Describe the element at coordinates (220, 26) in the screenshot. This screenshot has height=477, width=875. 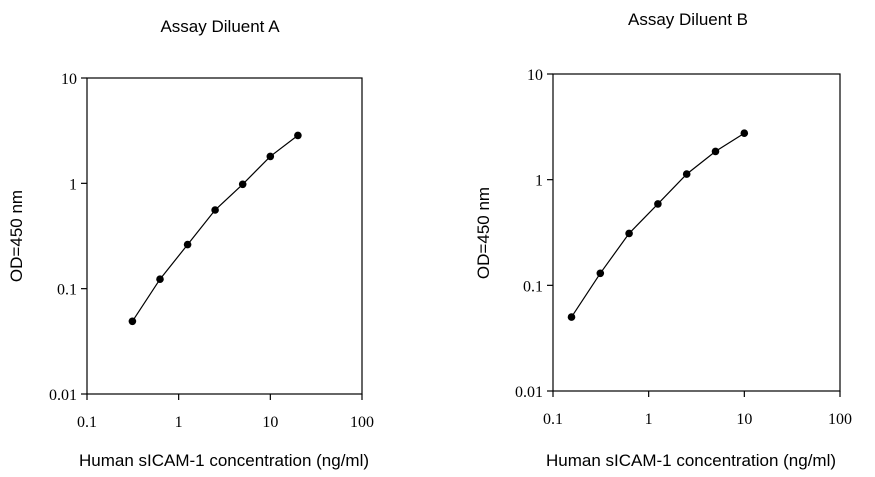
I see `chart-title: Assay Diluent A` at that location.